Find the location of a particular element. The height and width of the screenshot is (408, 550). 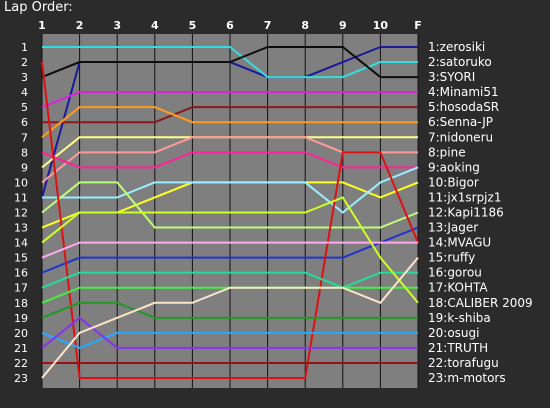

driver-label-1: 1:zerosiki is located at coordinates (456, 47).